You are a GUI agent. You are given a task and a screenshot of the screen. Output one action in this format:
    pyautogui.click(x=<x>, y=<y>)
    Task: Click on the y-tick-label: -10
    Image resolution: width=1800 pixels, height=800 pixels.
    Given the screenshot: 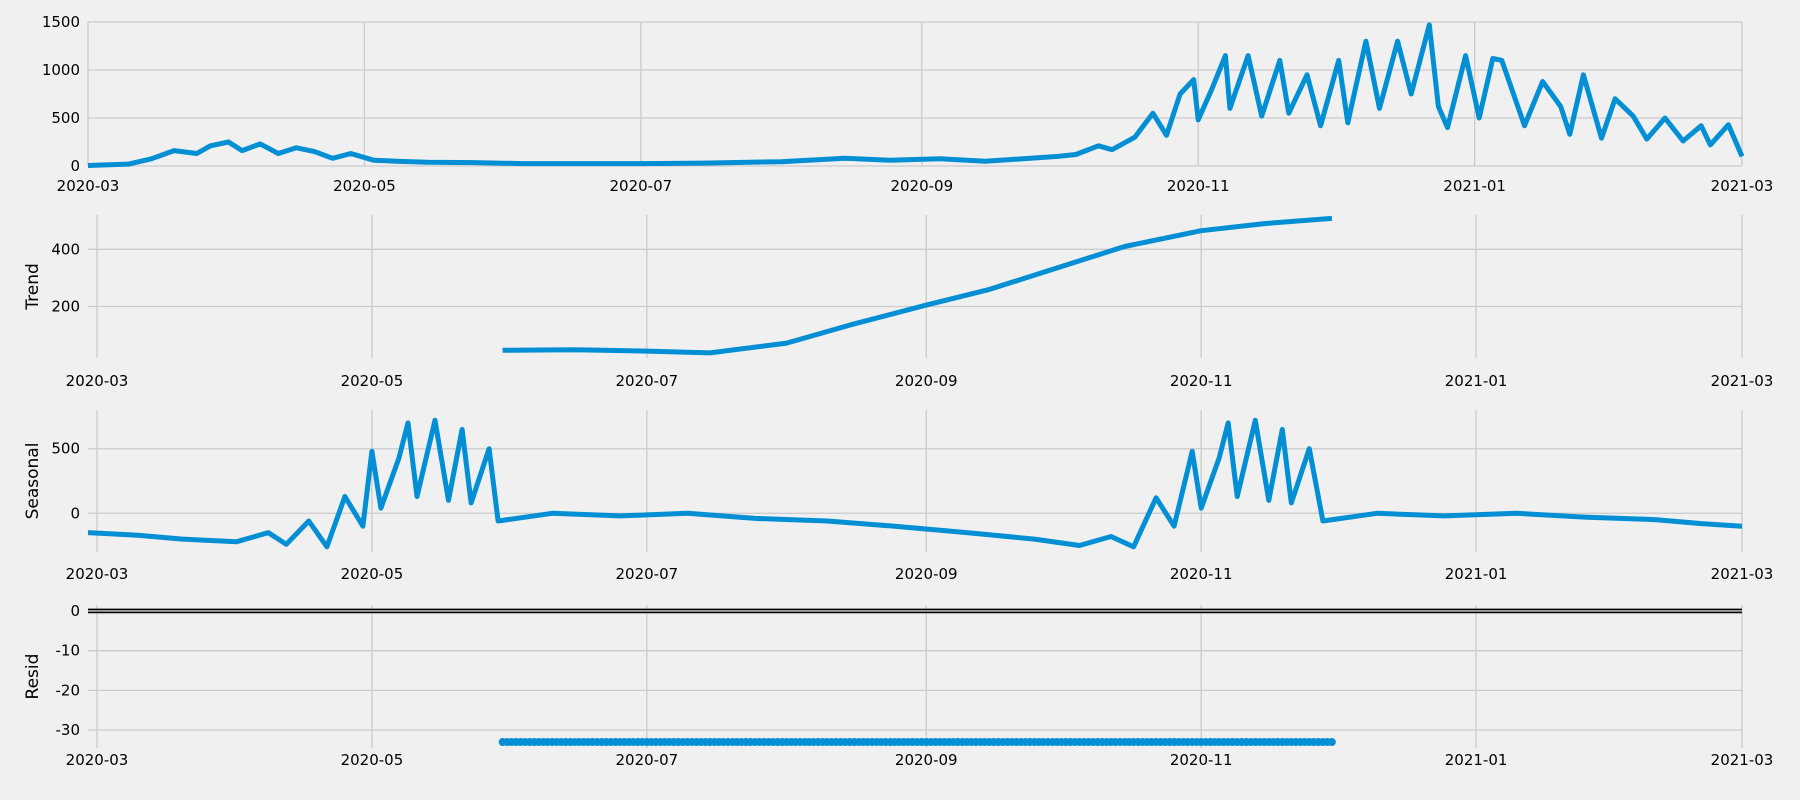 What is the action you would take?
    pyautogui.click(x=68, y=651)
    